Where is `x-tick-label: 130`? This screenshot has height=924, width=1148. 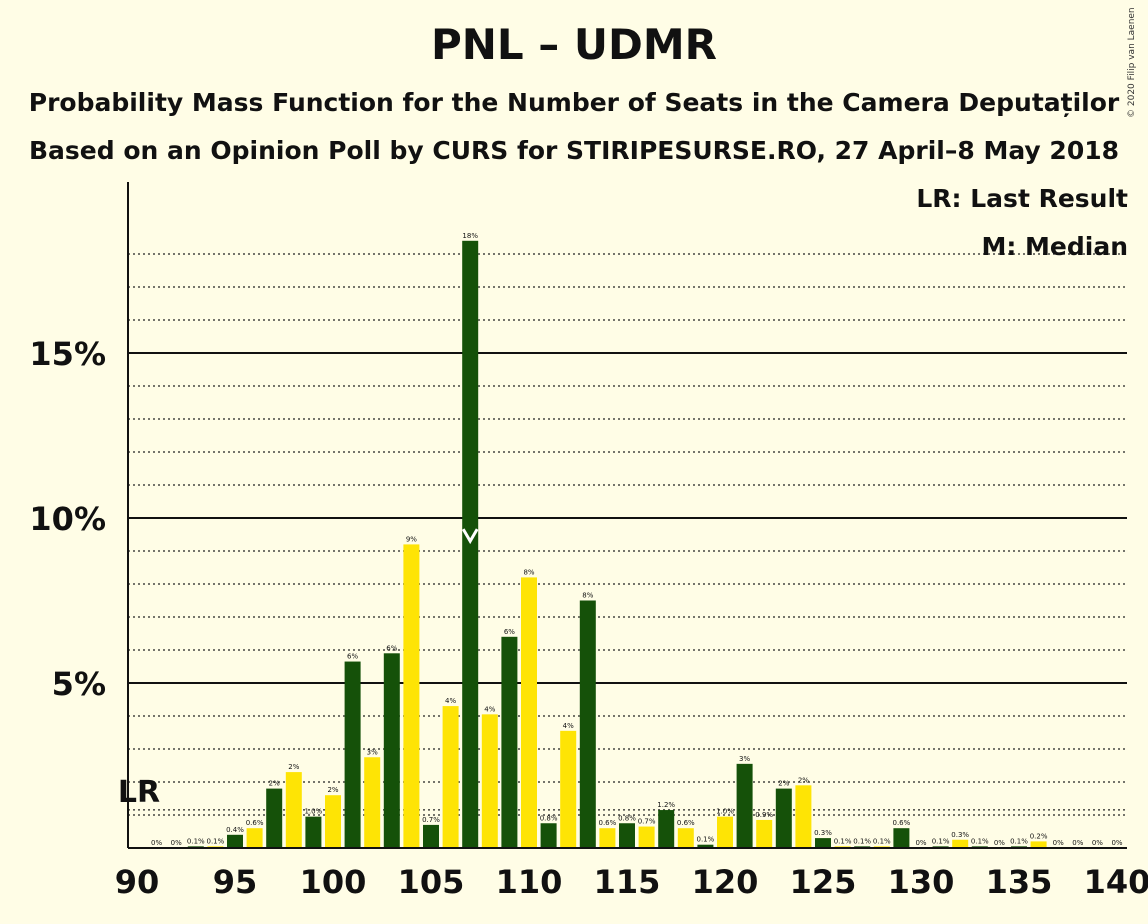 x-tick-label: 130 is located at coordinates (921, 882).